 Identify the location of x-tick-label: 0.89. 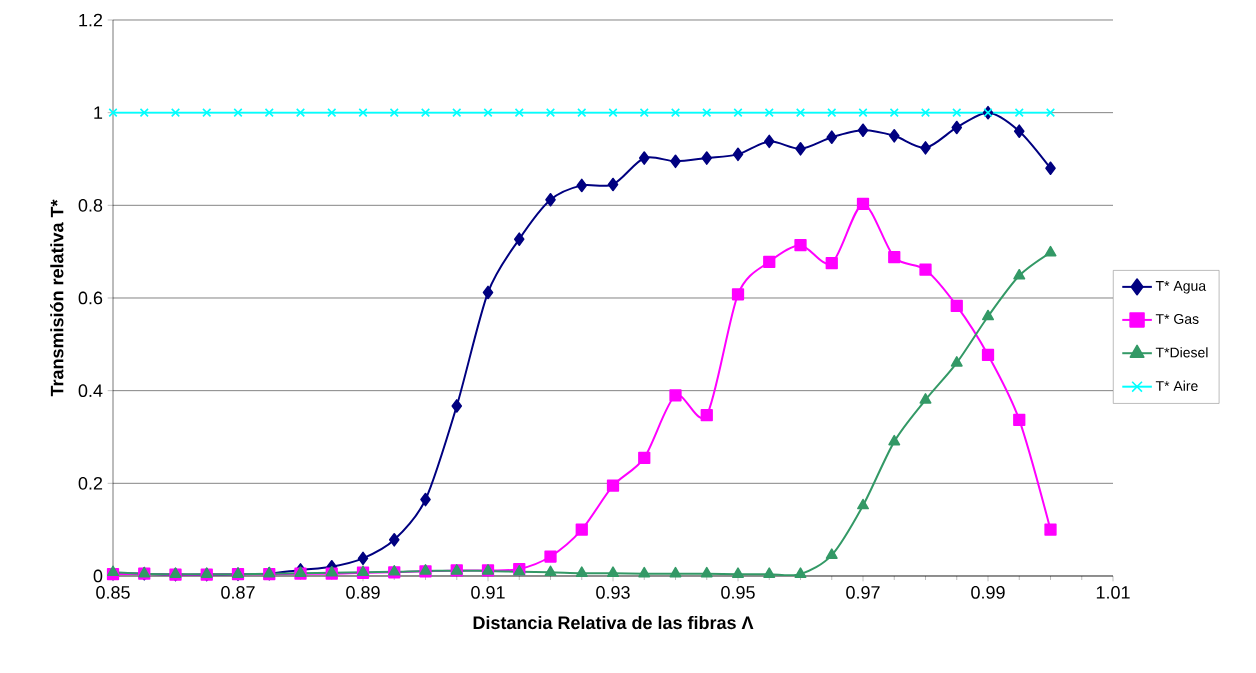
(363, 592).